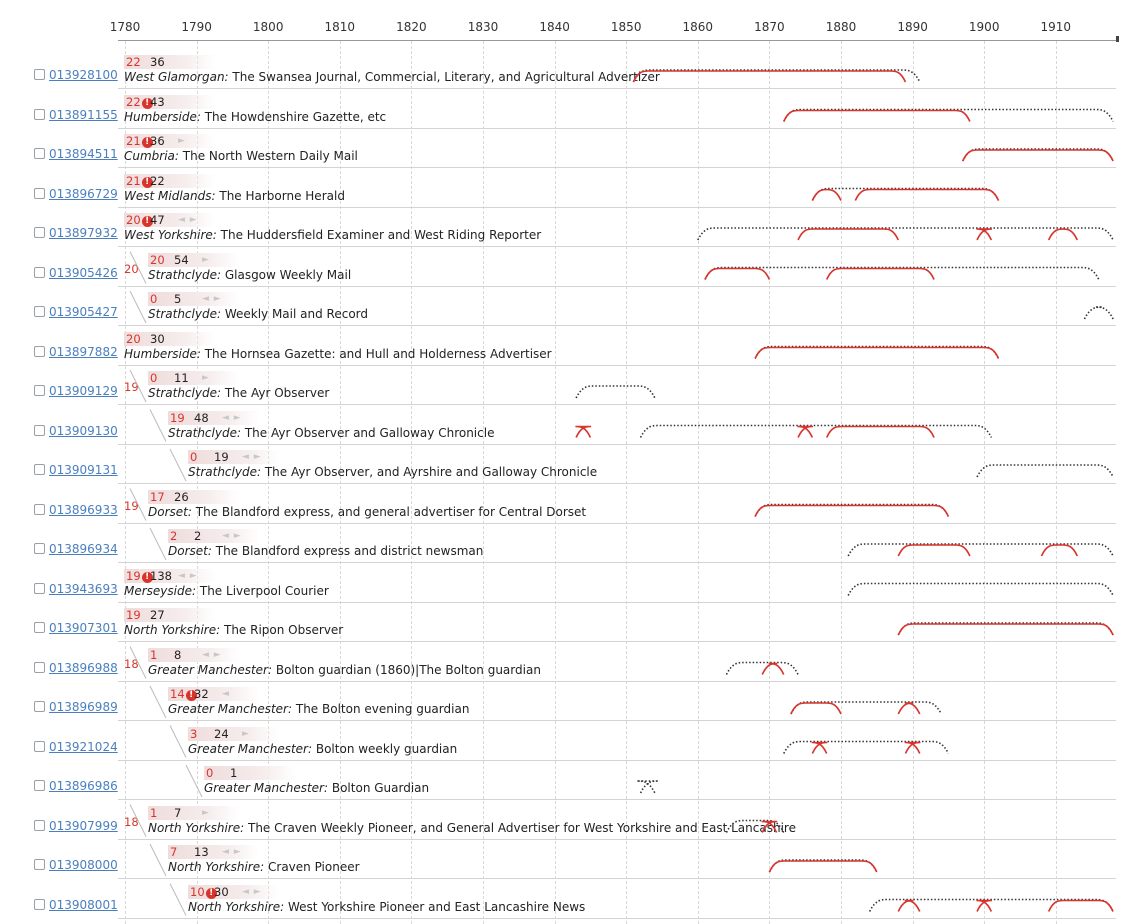  Describe the element at coordinates (83, 628) in the screenshot. I see `record-id-link: 013907301` at that location.